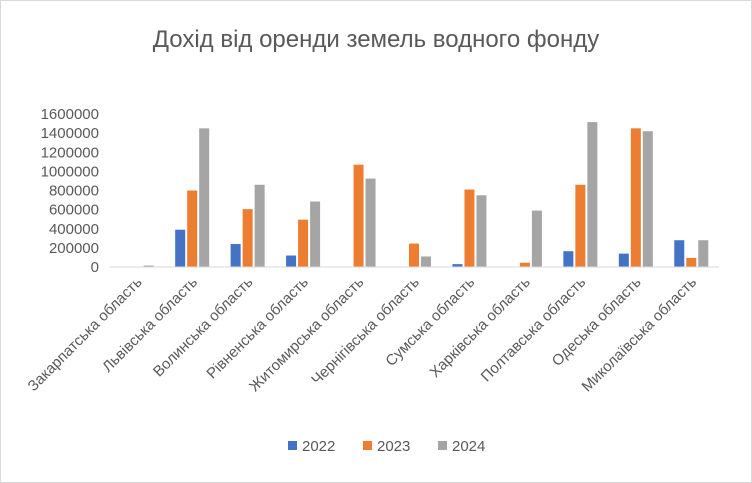 This screenshot has height=483, width=752. Describe the element at coordinates (468, 446) in the screenshot. I see `legend-label-2024: 2024` at that location.